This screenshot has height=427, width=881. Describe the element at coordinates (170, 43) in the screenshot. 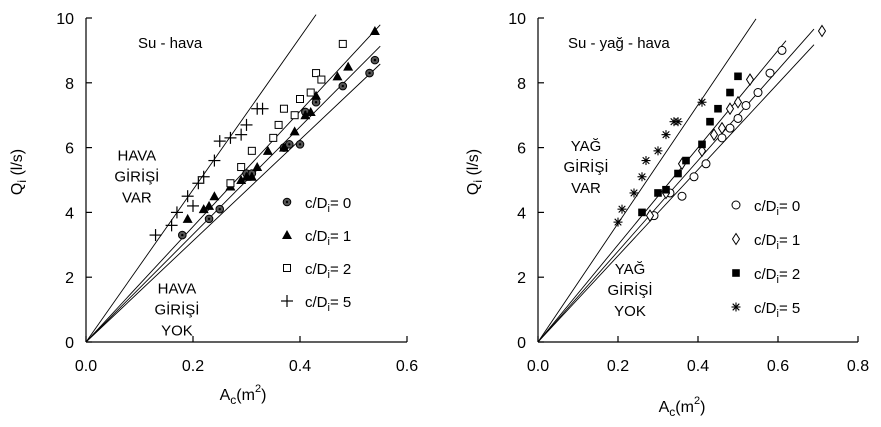

I see `chart-title: Su - hava` at that location.